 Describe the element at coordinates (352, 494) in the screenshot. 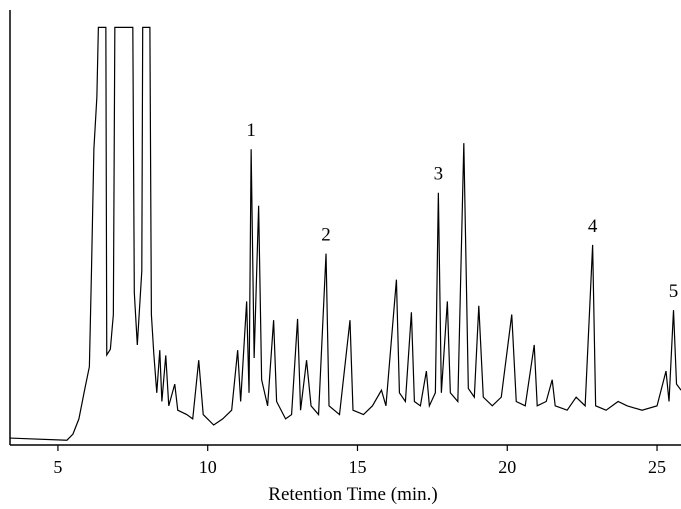

I see `x-axis-label: Retention Time (min.)` at that location.